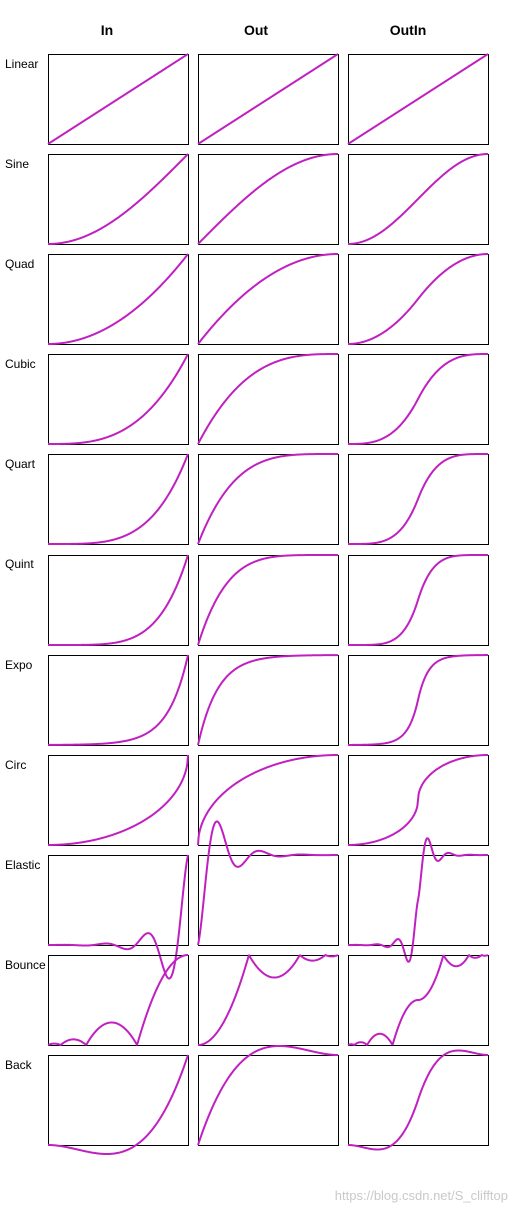 The width and height of the screenshot is (516, 1211). I want to click on curve-circ-in, so click(118, 800).